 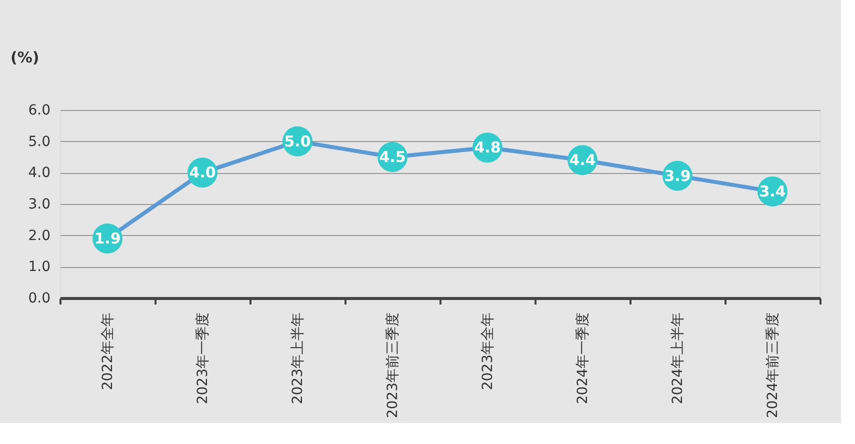 What do you see at coordinates (487, 147) in the screenshot?
I see `data-label: 4.8` at bounding box center [487, 147].